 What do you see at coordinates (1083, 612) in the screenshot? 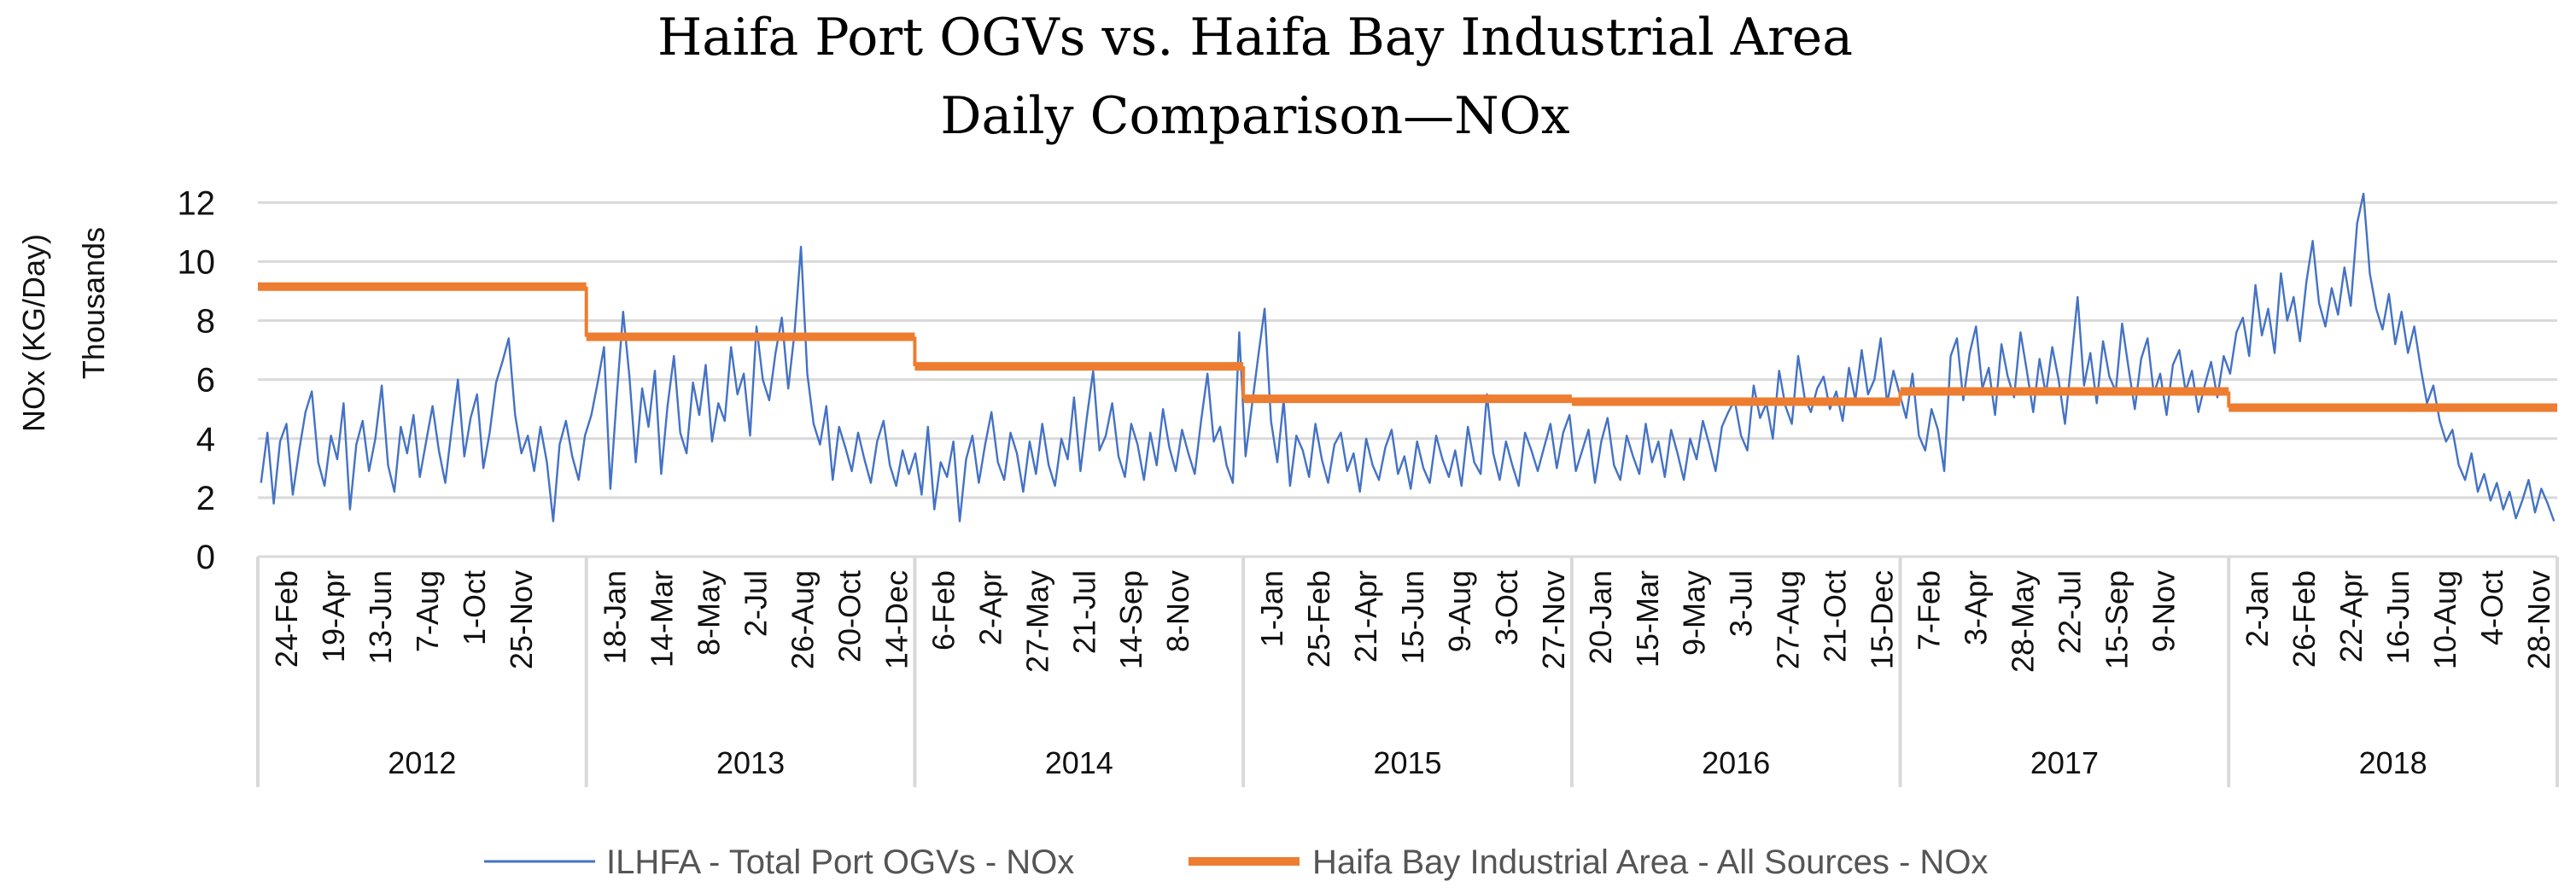
I see `x-date-tick-label: 21-Jul` at bounding box center [1083, 612].